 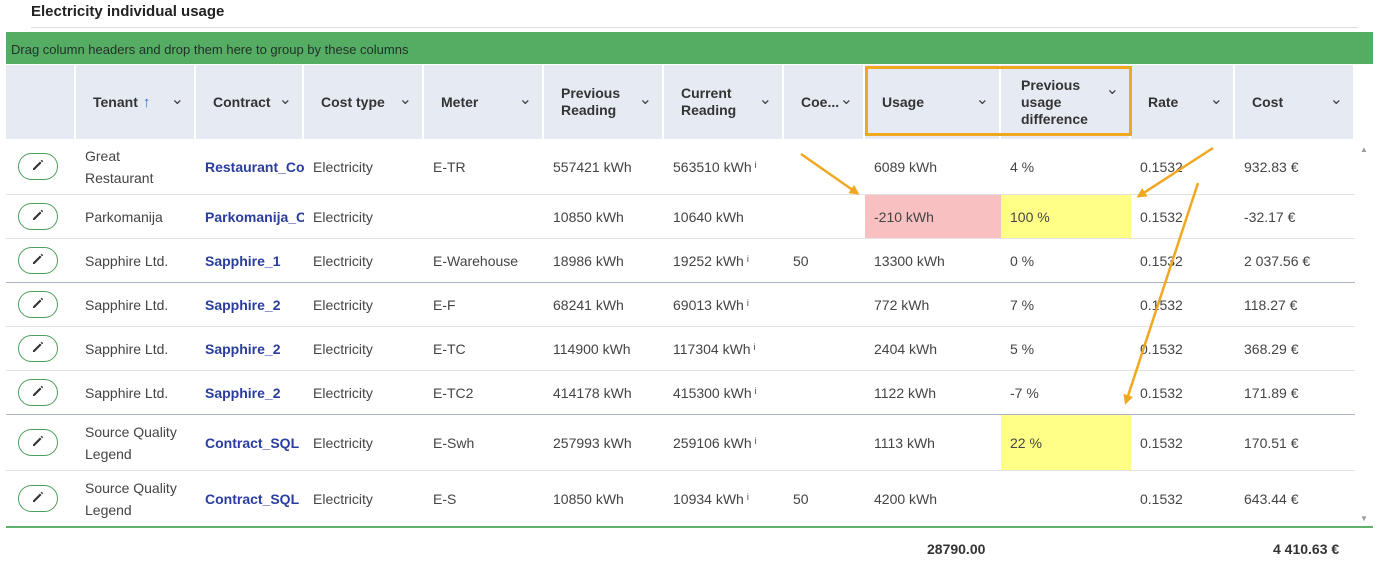 I want to click on cell-value: 118.27 €, so click(x=1271, y=304).